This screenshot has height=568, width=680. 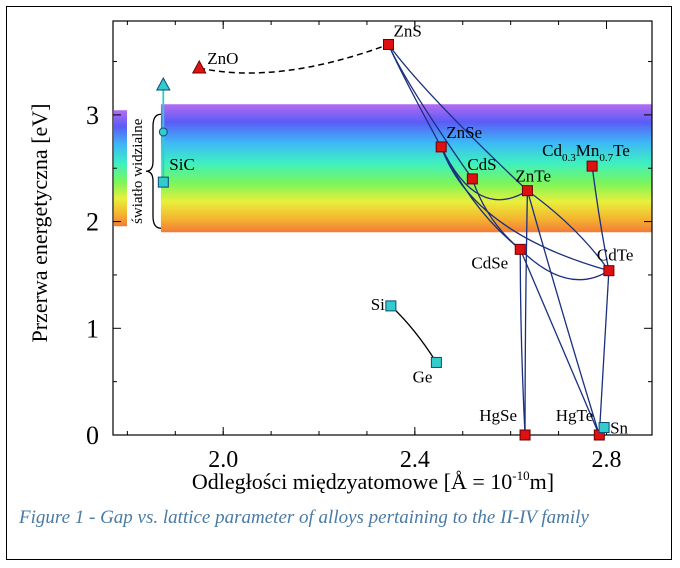 I want to click on label-cdte: CdTe, so click(x=615, y=255).